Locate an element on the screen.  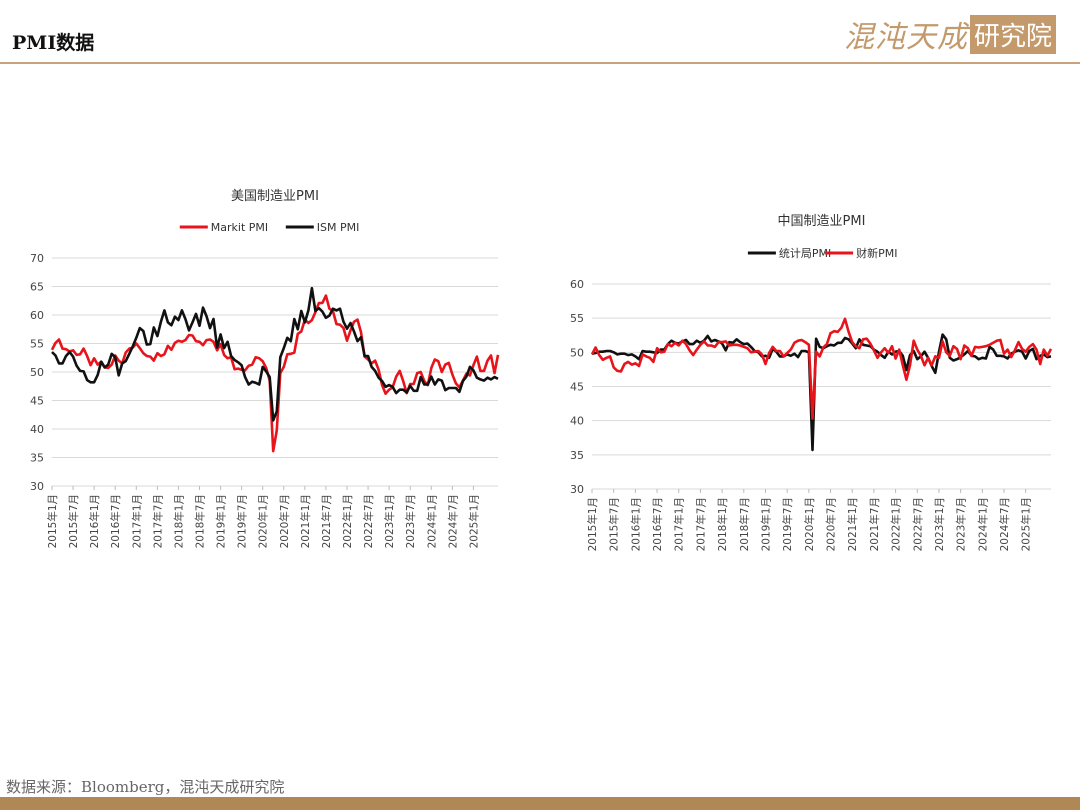
logo-text: 混沌天成 is located at coordinates (905, 37).